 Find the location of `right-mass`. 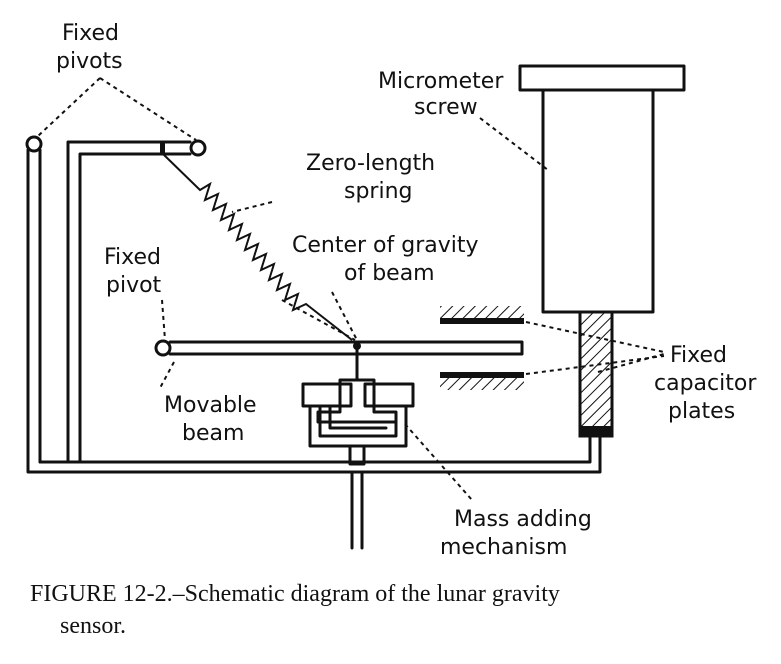

right-mass is located at coordinates (389, 395).